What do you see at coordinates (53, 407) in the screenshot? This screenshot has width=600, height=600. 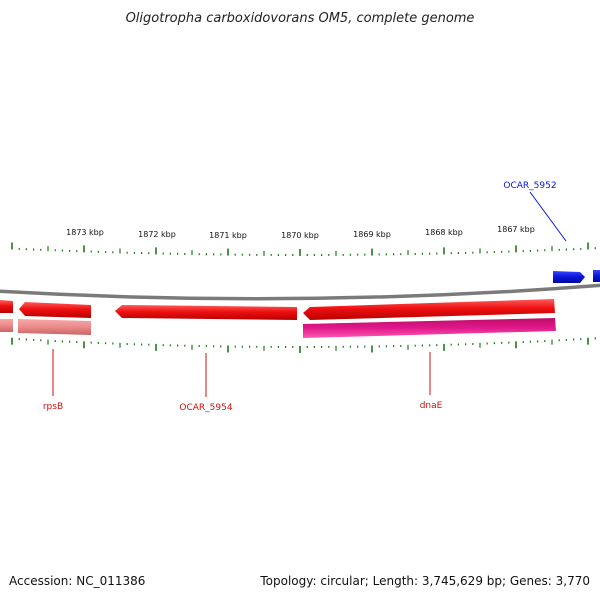 I see `feature-label-rpsb: rpsB` at bounding box center [53, 407].